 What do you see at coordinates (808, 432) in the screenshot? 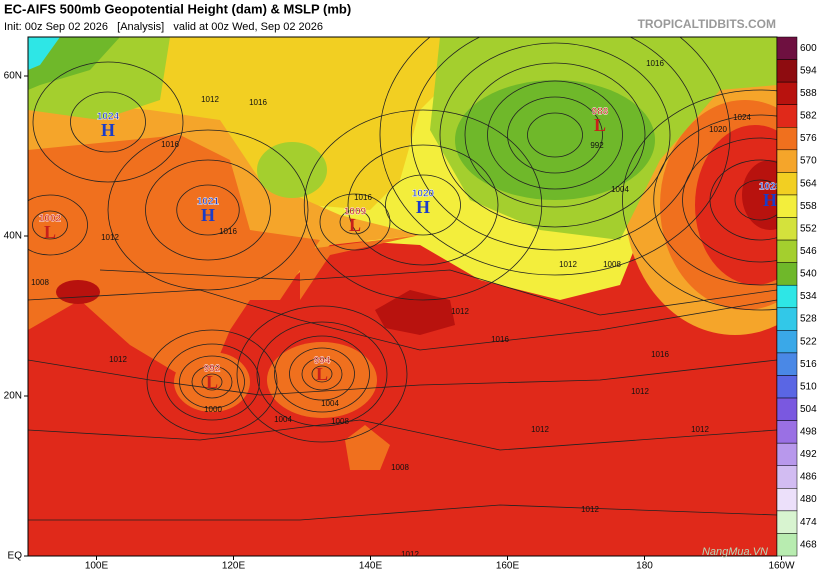
I see `colorbar-label: 498` at bounding box center [808, 432].